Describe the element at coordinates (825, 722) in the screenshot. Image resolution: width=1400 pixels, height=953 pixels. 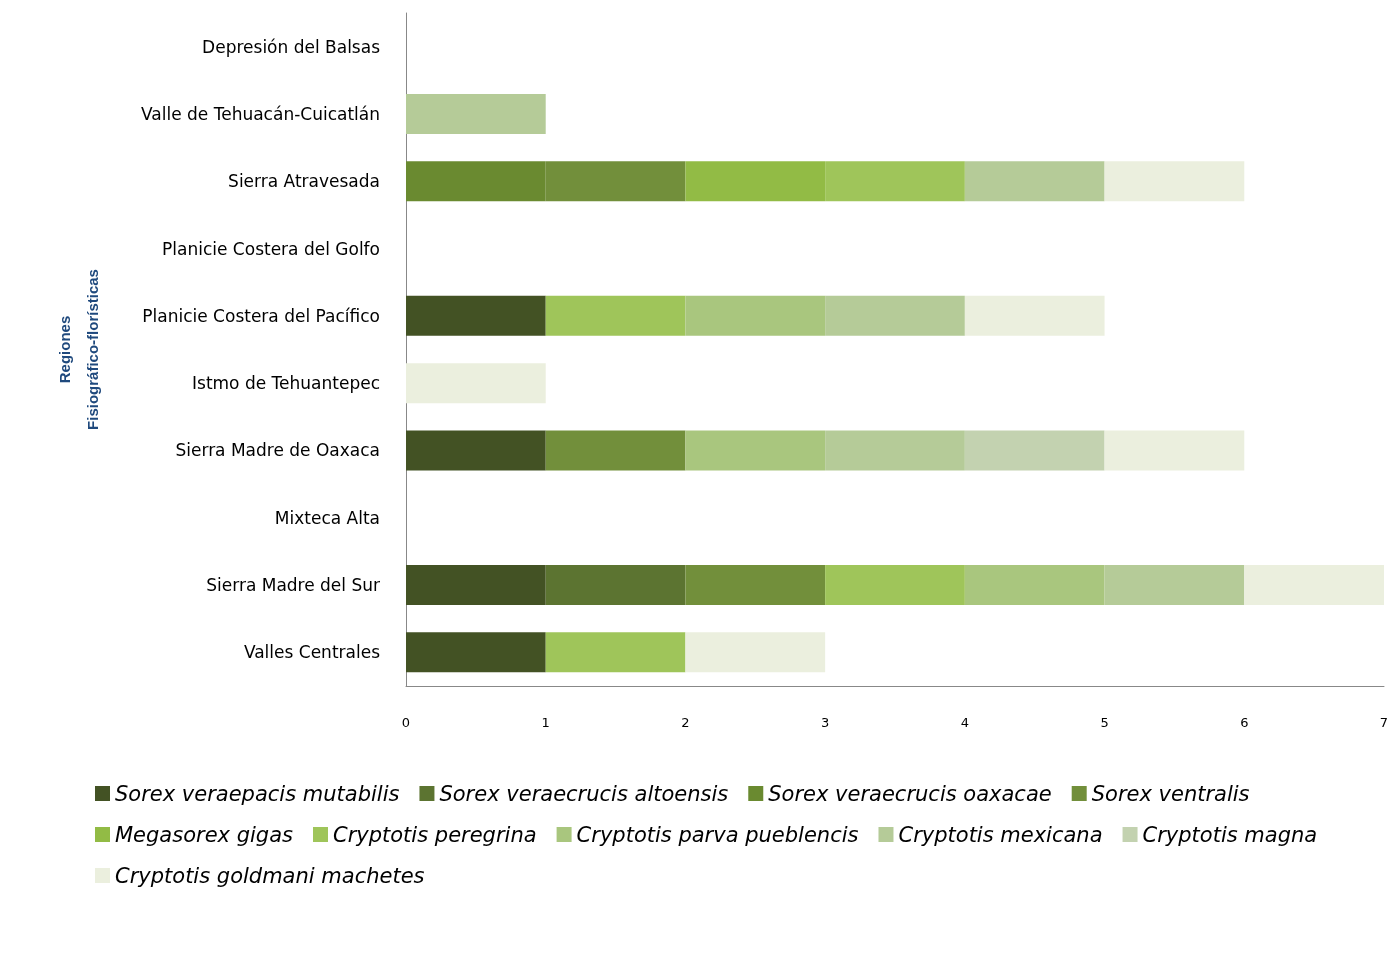
I see `x-tick-label: 3` at that location.